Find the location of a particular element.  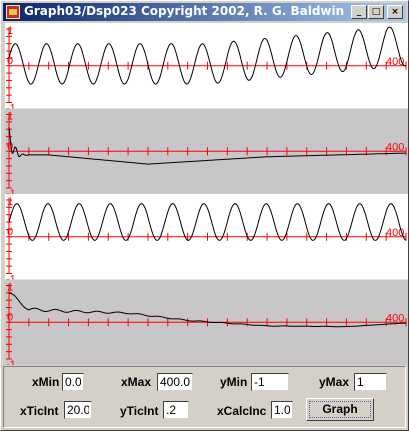

xmax-field is located at coordinates (175, 382).